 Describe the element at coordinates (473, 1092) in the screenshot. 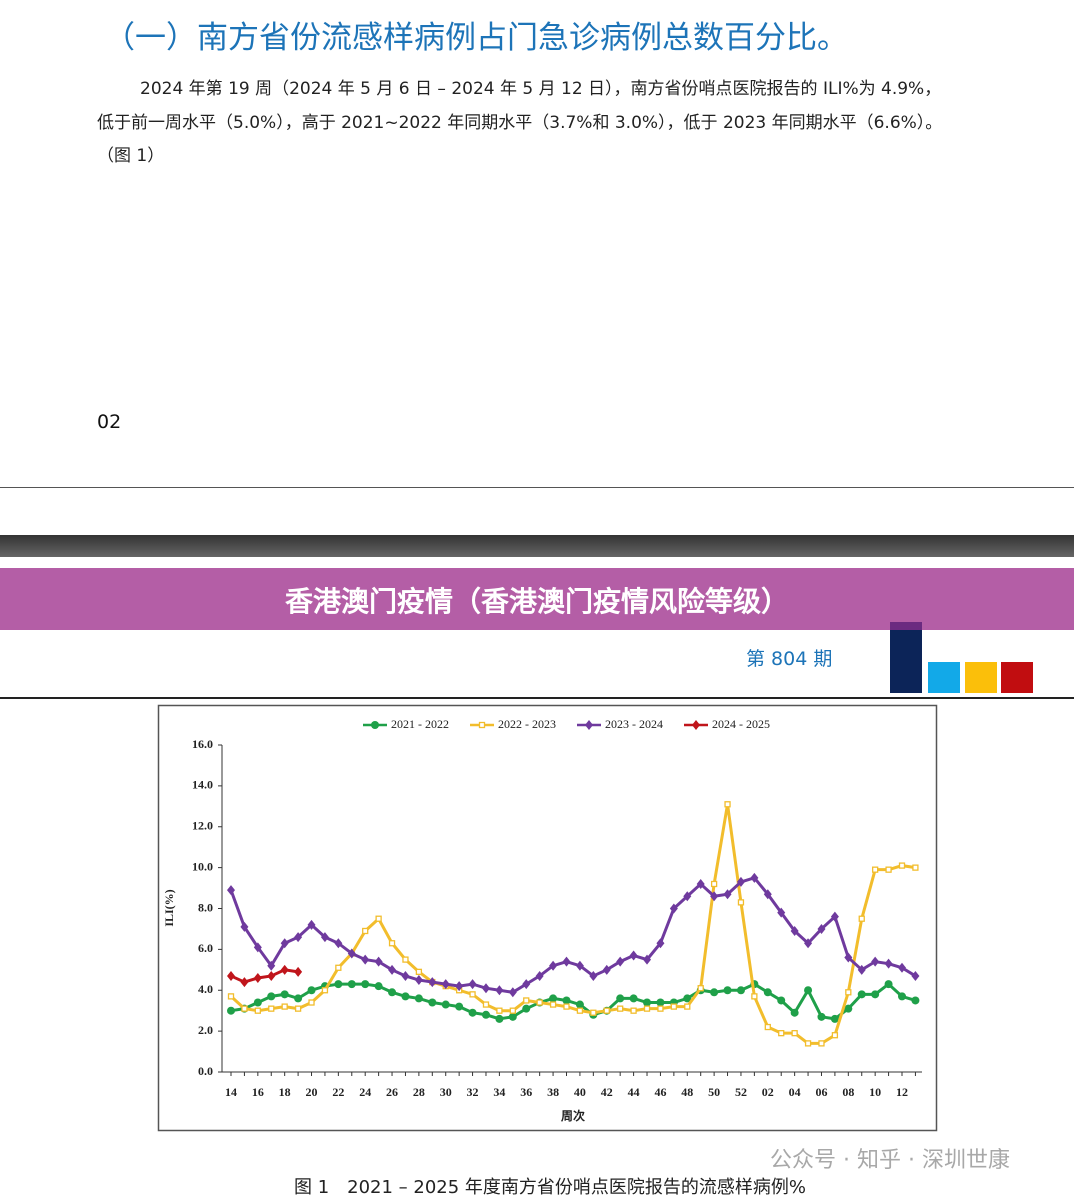

I see `x-tick-label: 32` at that location.